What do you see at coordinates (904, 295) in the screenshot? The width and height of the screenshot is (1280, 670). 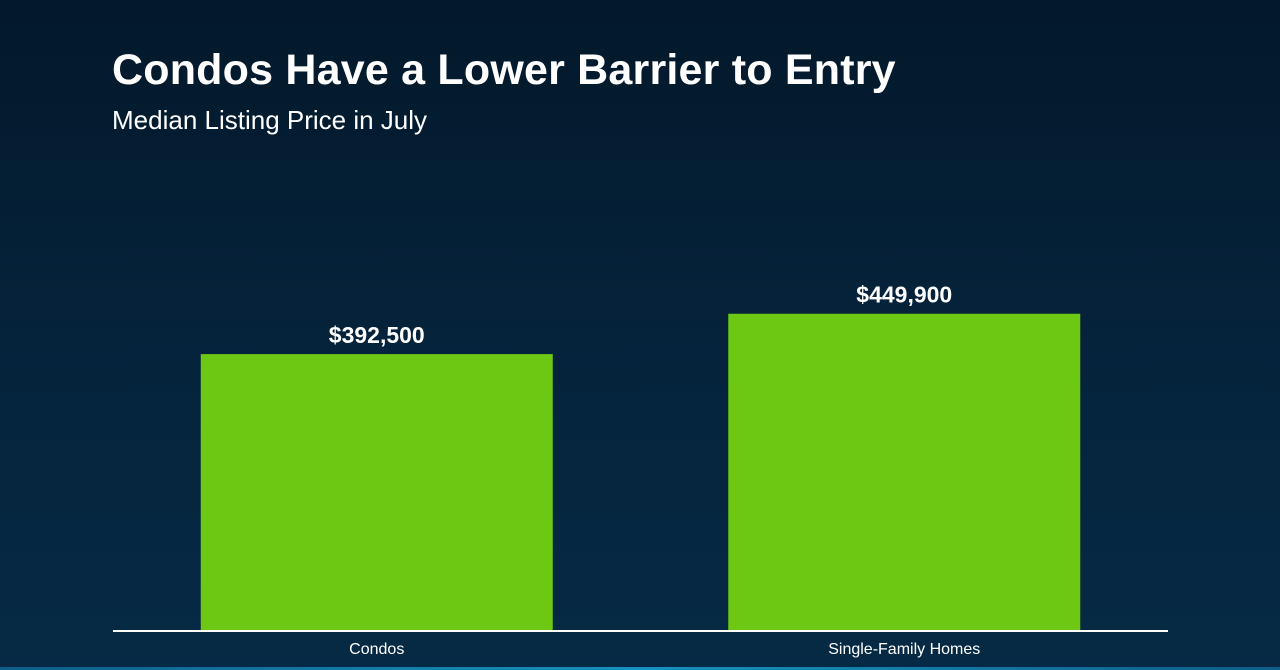 I see `data-label-1: $449,900` at bounding box center [904, 295].